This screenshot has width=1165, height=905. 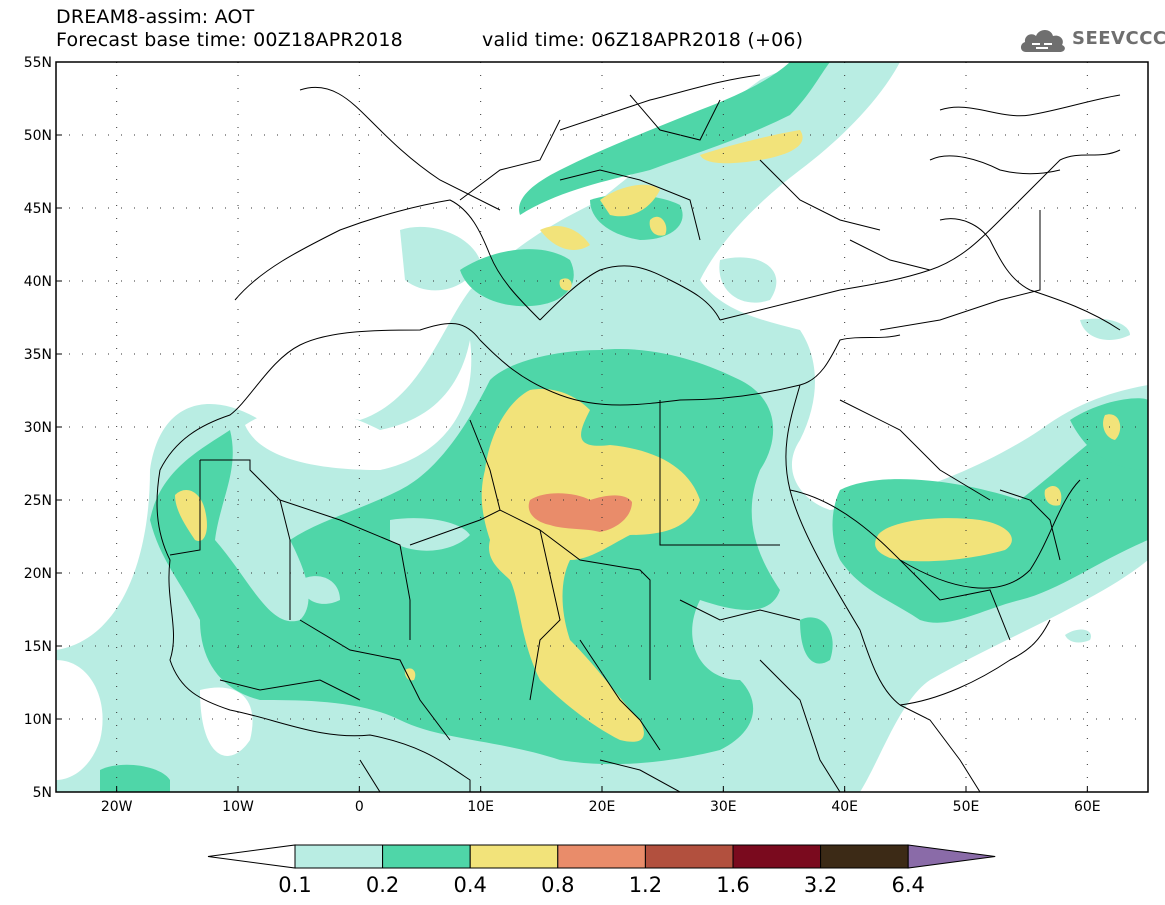 I want to click on lon-label: 60E, so click(x=1087, y=807).